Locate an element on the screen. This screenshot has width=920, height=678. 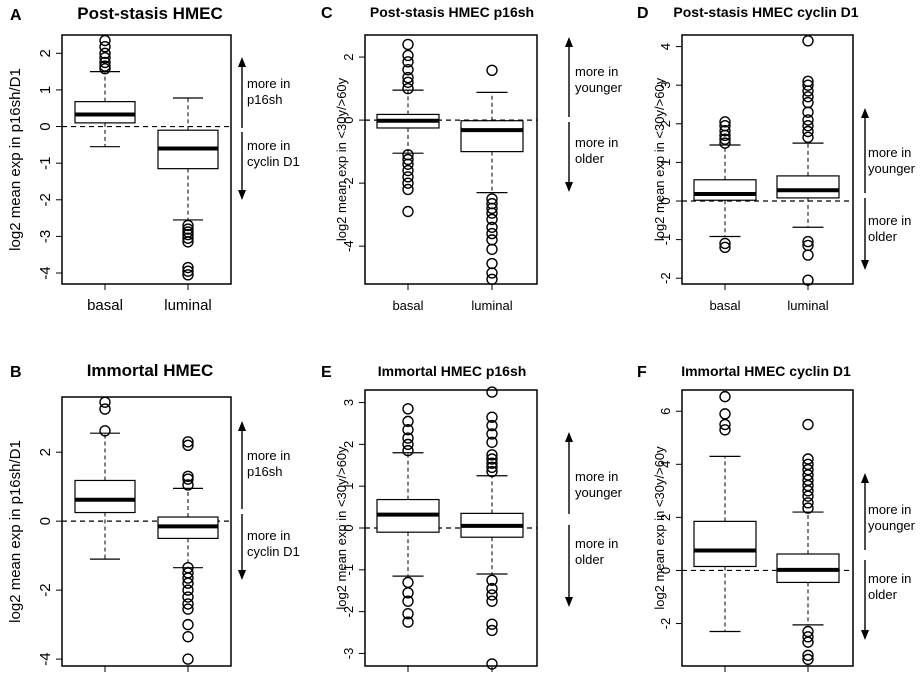
y-tick-label: -4 is located at coordinates (348, 246).